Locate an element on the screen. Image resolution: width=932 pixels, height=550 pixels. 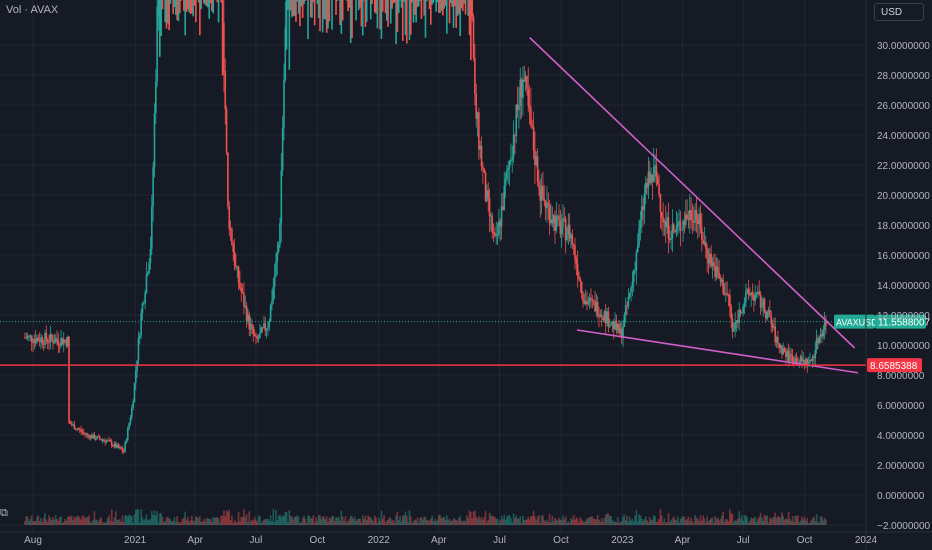
x-tick-label: 2023 is located at coordinates (622, 540).